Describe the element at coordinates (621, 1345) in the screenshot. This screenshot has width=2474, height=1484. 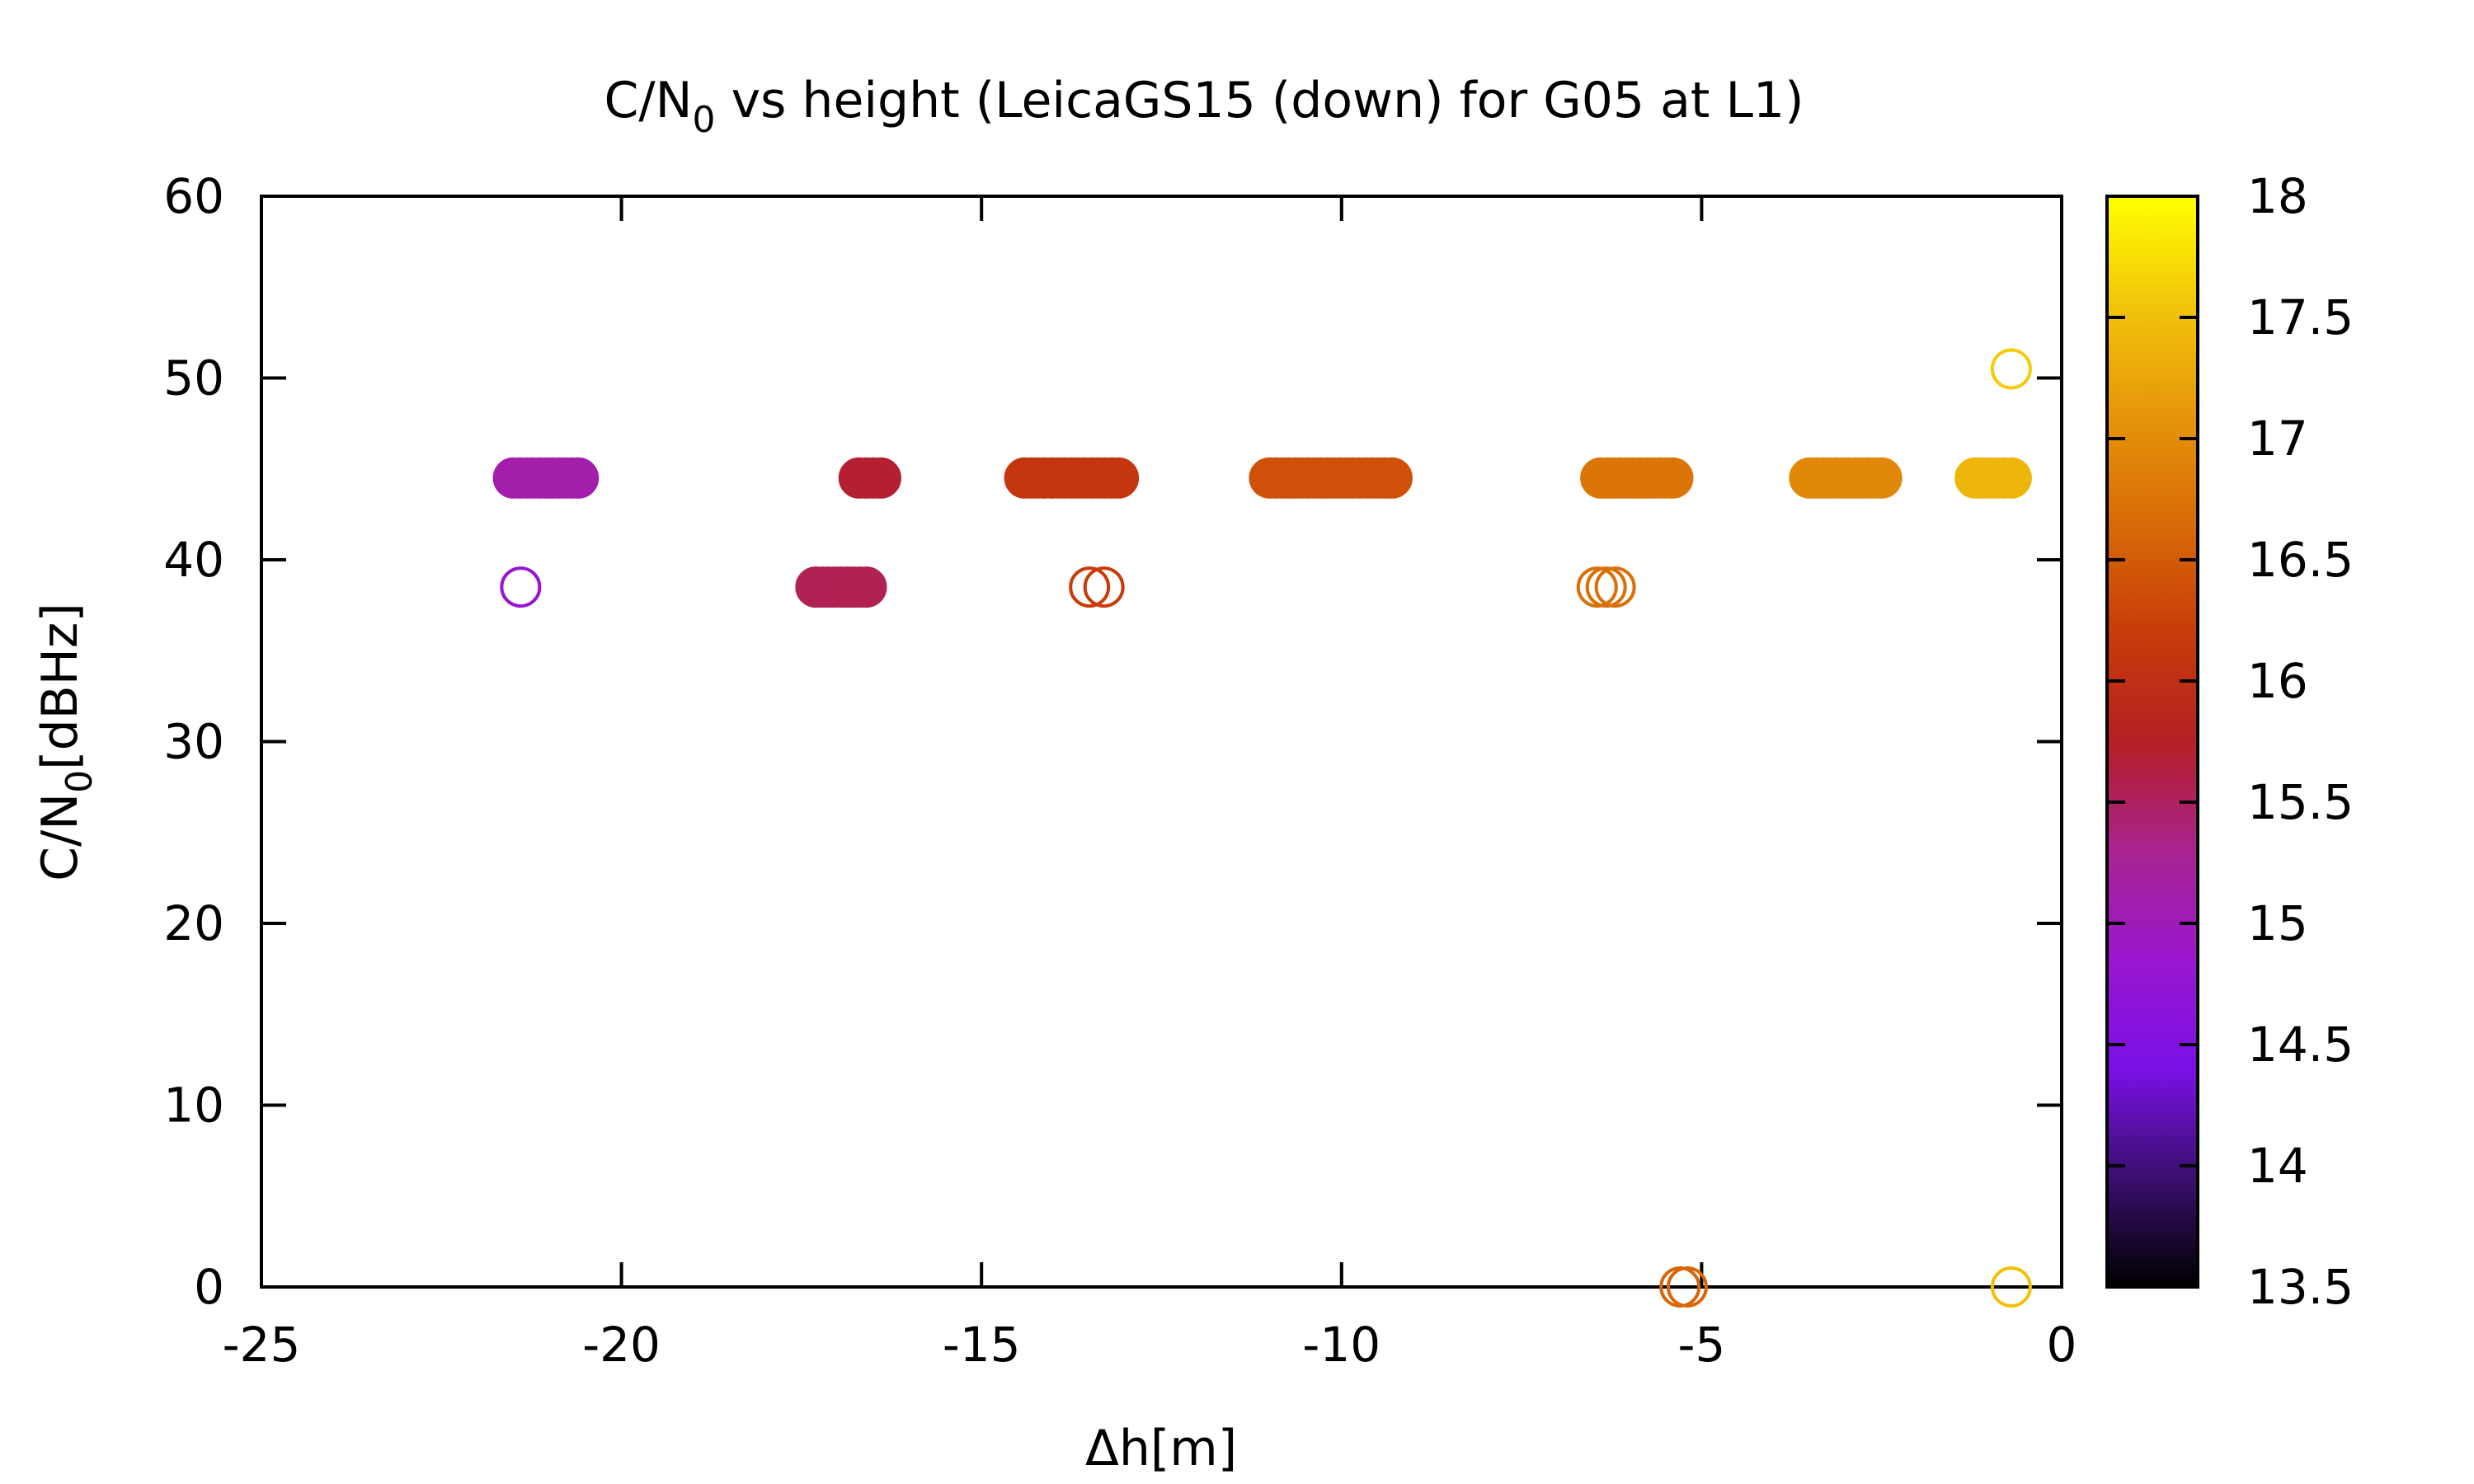
I see `x-tick-label: -20` at that location.